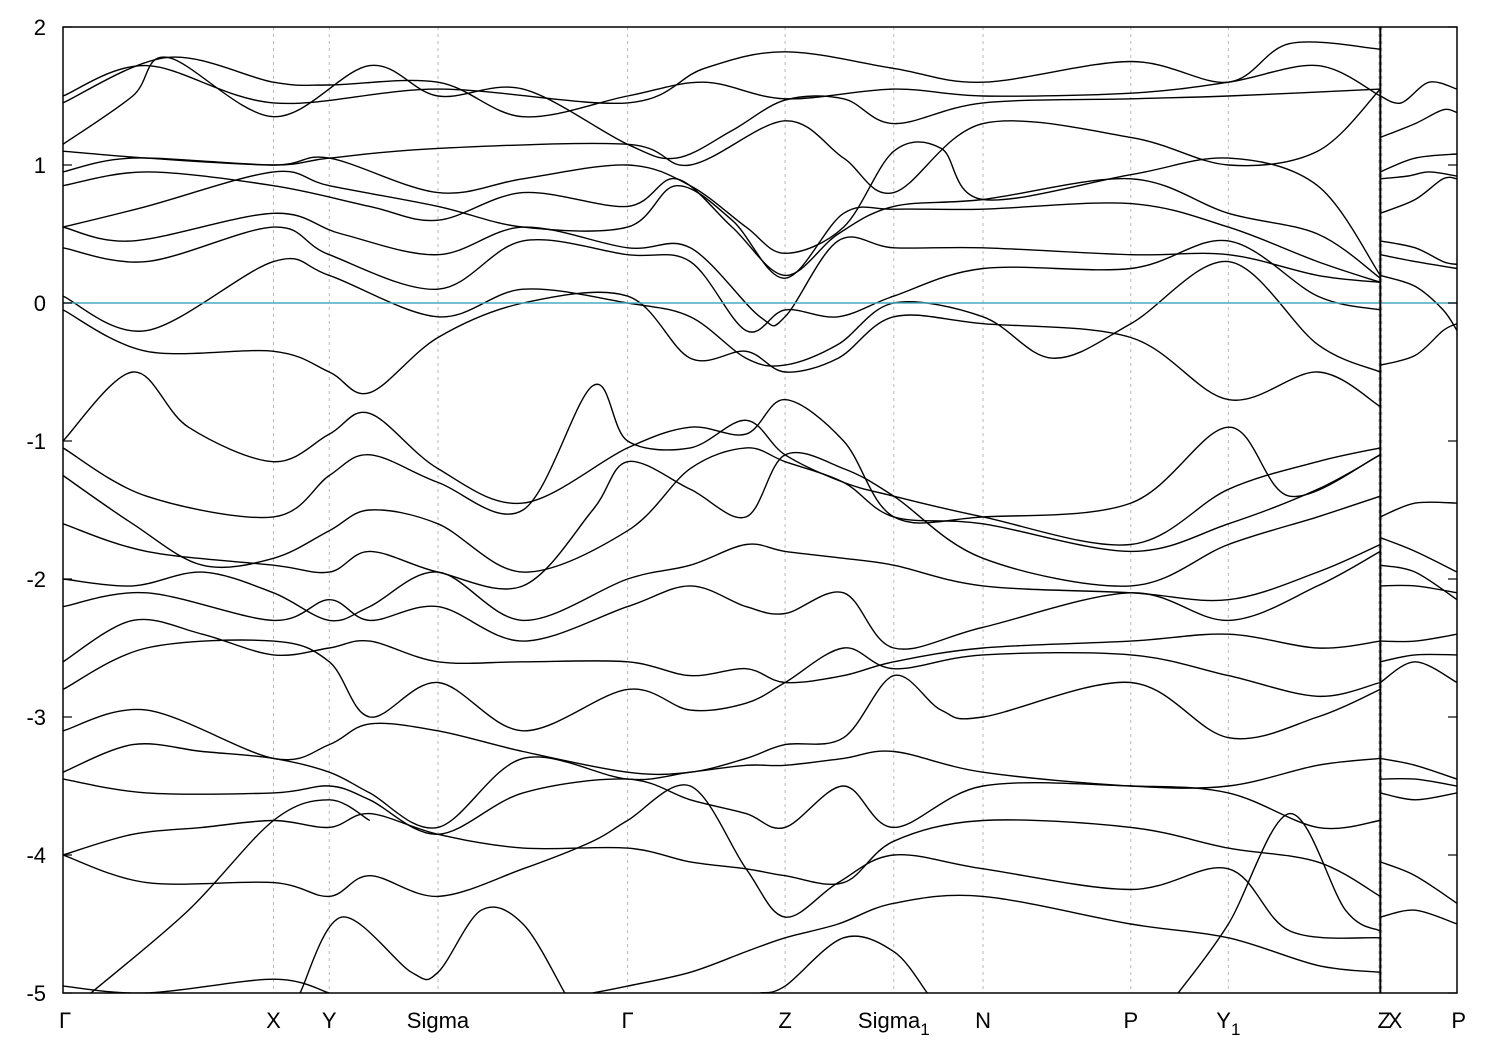 The width and height of the screenshot is (1500, 1050). I want to click on x-tick-label-11: X, so click(1395, 1020).